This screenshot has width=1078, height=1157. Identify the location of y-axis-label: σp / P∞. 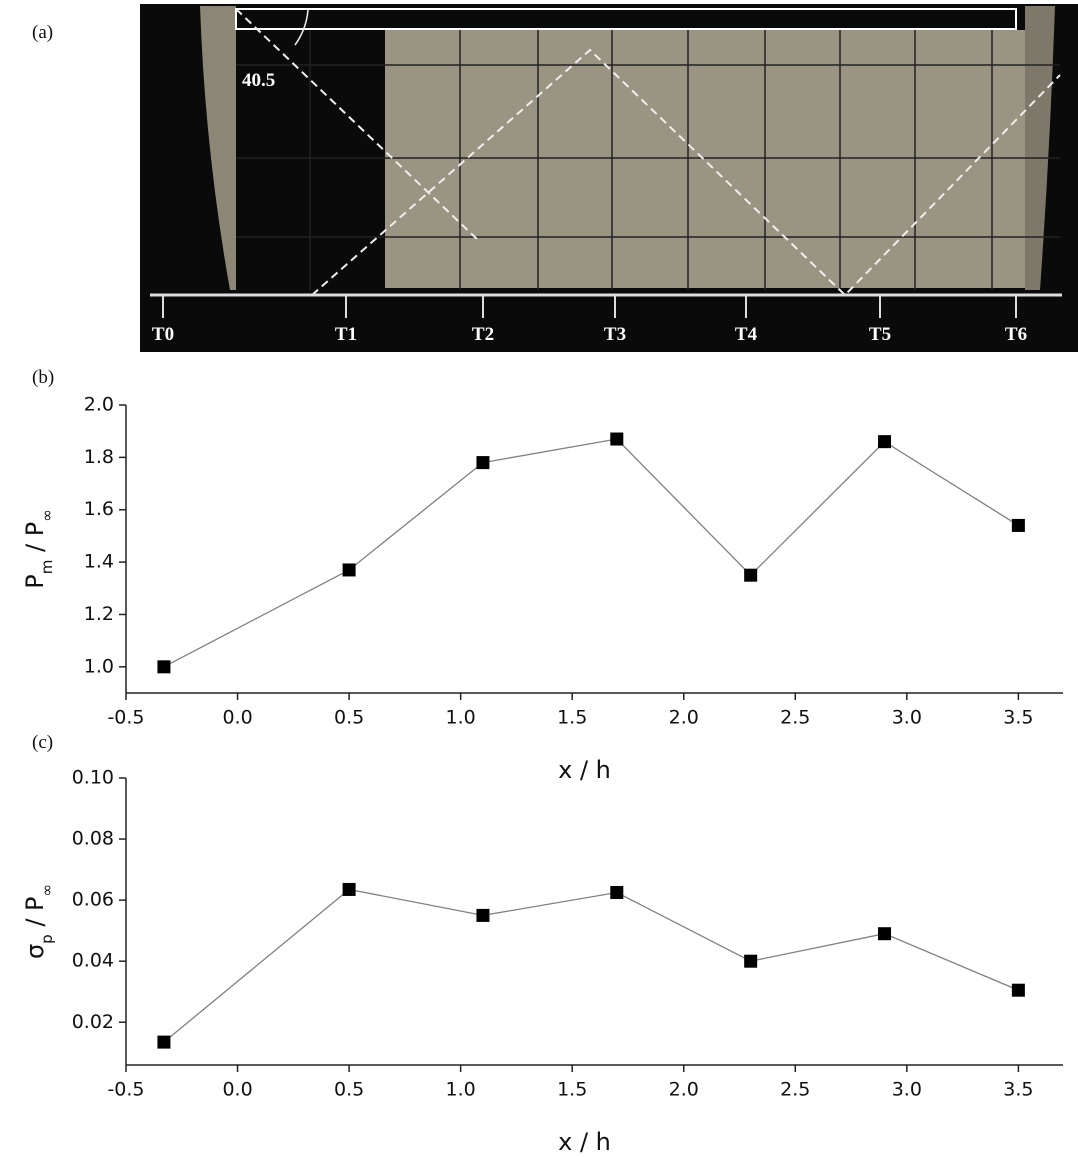
(38, 921).